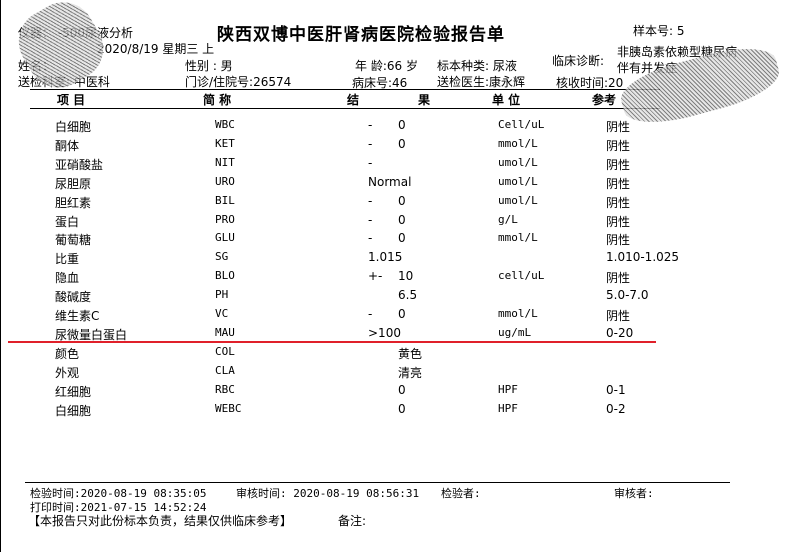 This screenshot has height=552, width=792. Describe the element at coordinates (361, 35) in the screenshot. I see `page-title: 陕西双博中医肝肾病医院检验报告单` at that location.